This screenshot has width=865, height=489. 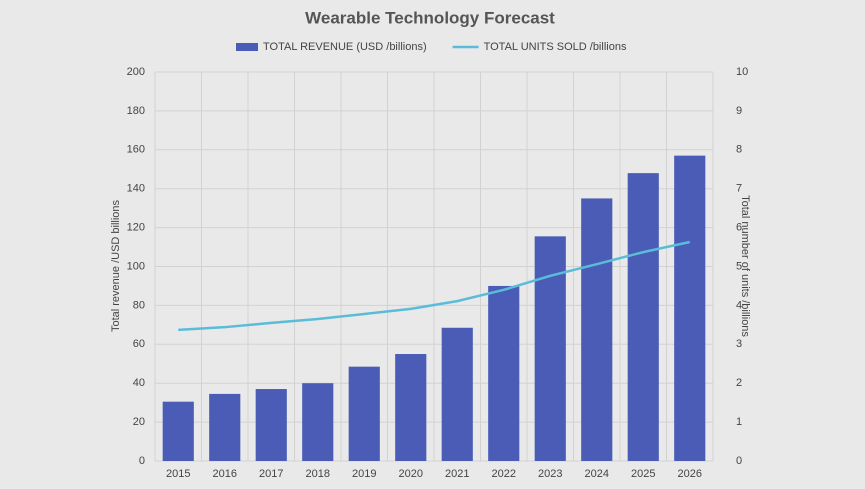 I want to click on y-axis-label: Total revenue /USD billions, so click(x=116, y=265).